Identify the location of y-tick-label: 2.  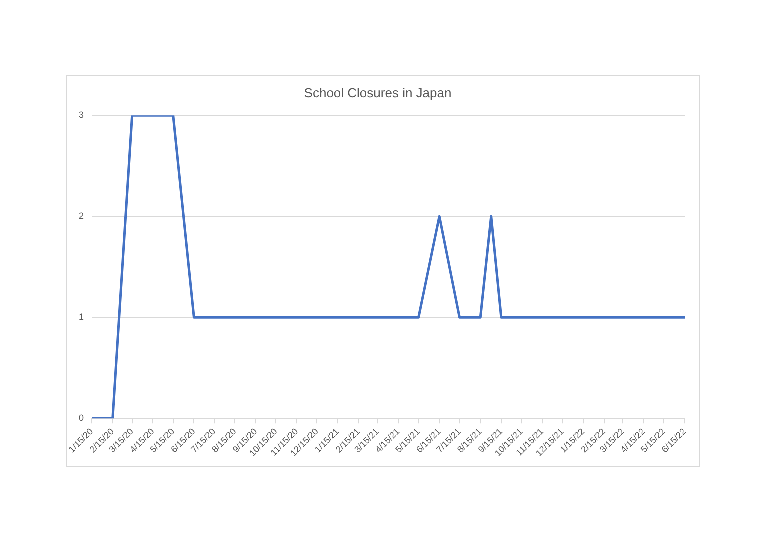
(81, 216).